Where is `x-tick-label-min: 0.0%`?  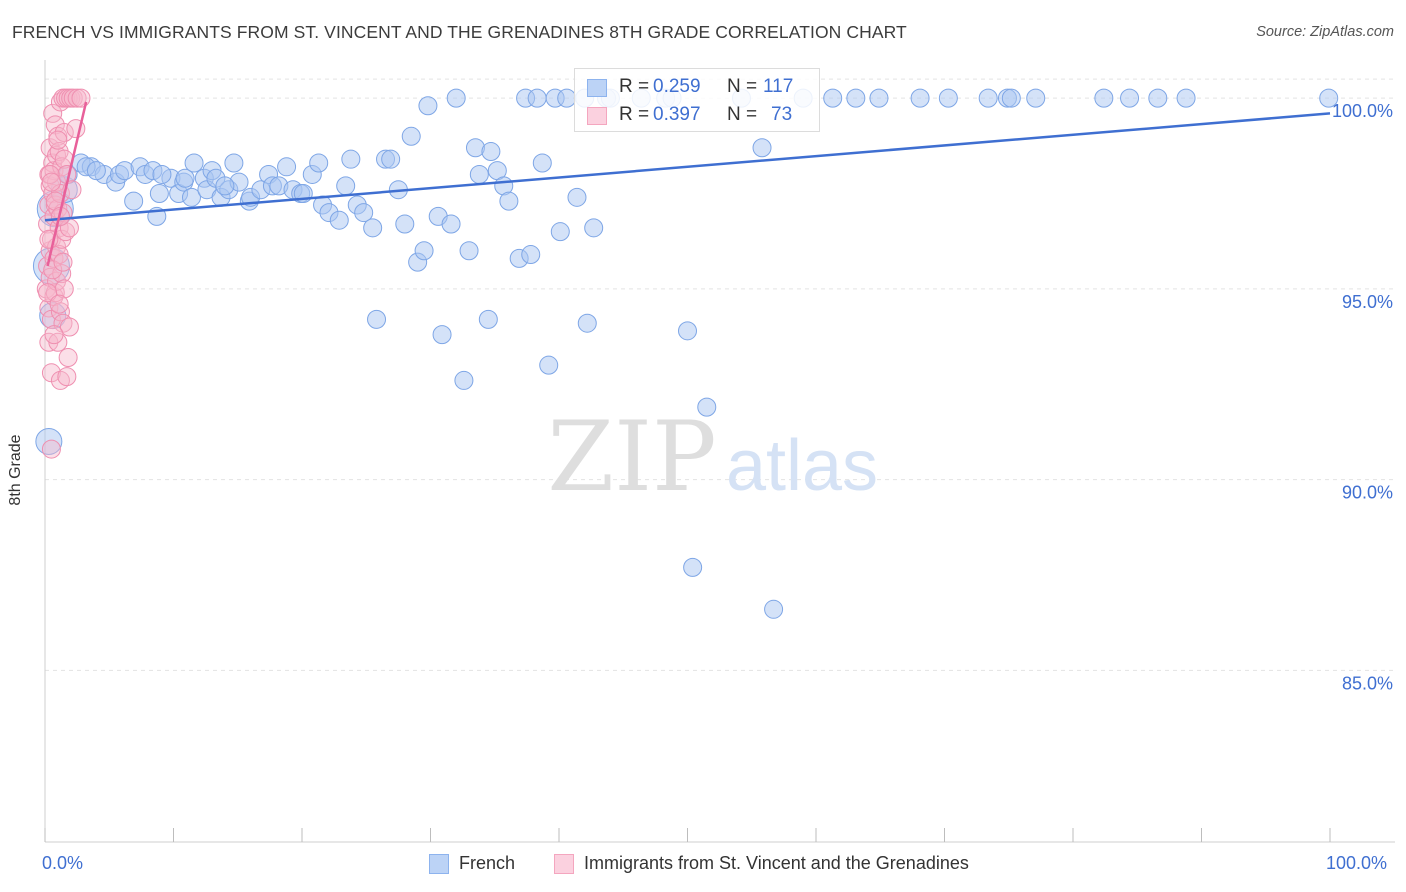 x-tick-label-min: 0.0% is located at coordinates (63, 863).